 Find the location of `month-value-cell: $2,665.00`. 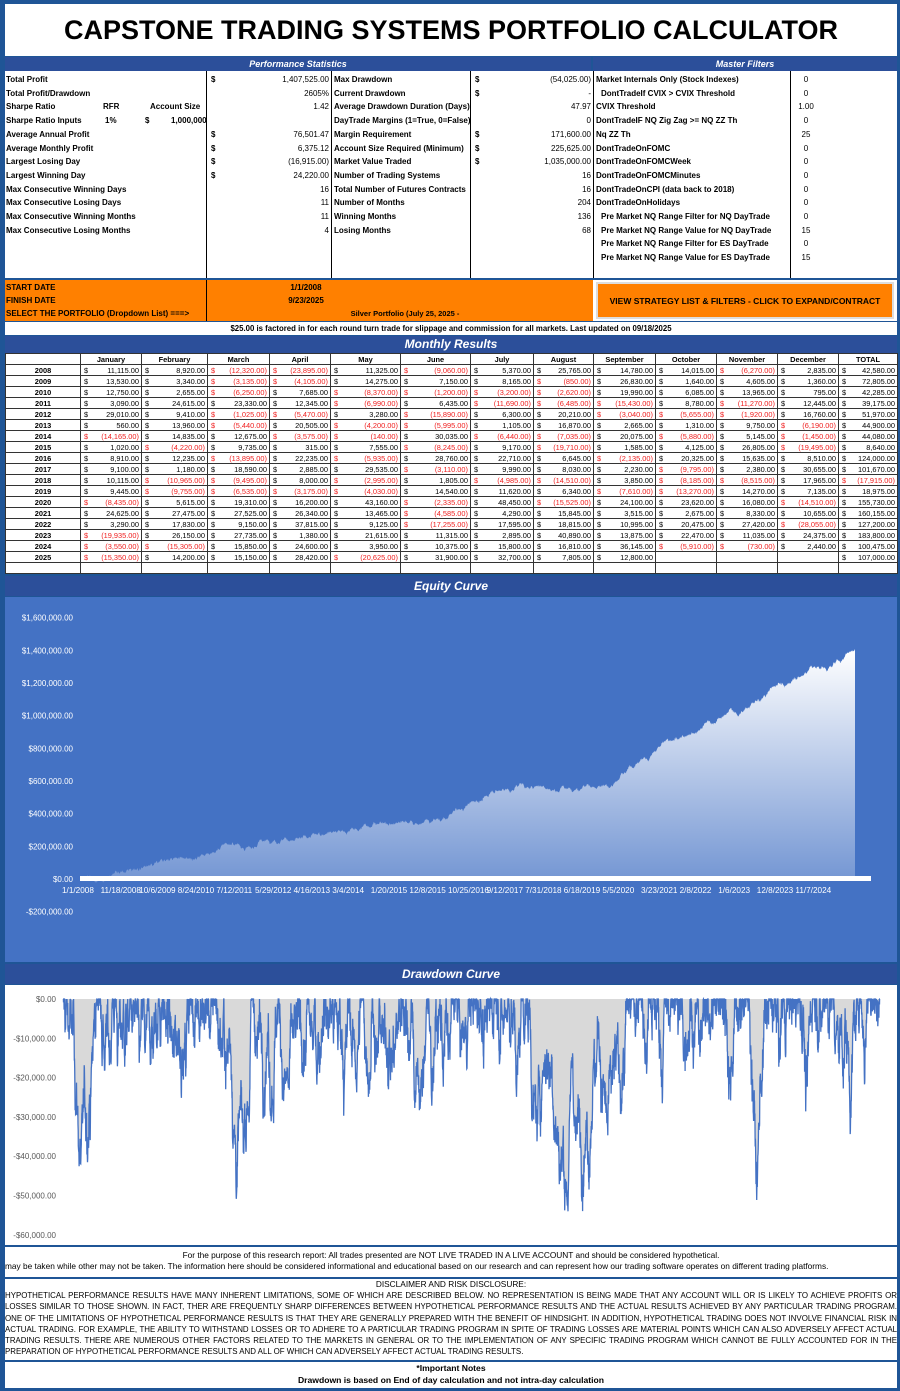

month-value-cell: $2,665.00 is located at coordinates (624, 425).